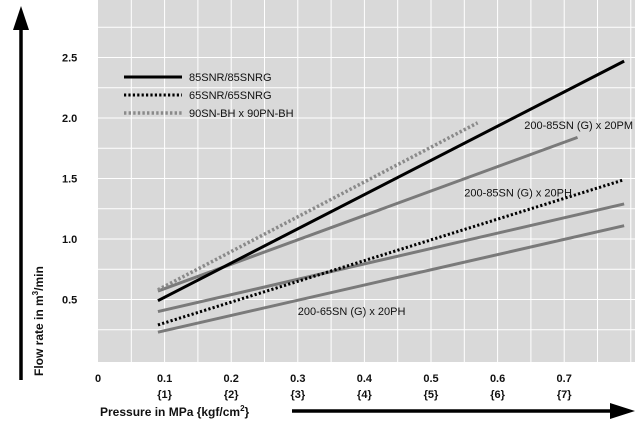 This screenshot has width=635, height=423. I want to click on x-tick-label: 0.4, so click(365, 379).